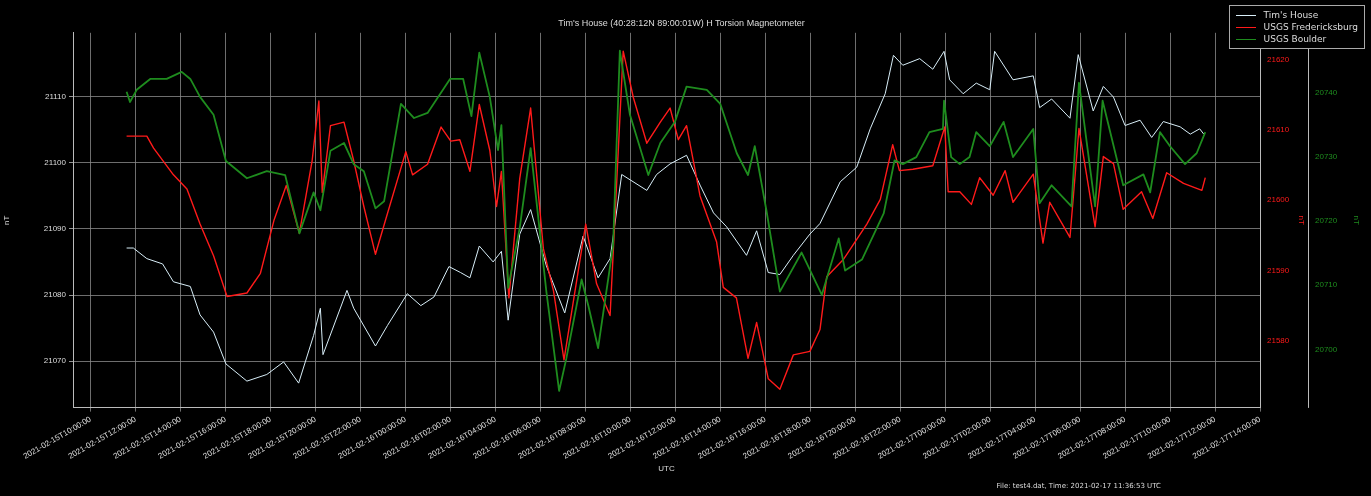 The image size is (1371, 496). Describe the element at coordinates (1291, 15) in the screenshot. I see `legend-label: Tim's House` at that location.